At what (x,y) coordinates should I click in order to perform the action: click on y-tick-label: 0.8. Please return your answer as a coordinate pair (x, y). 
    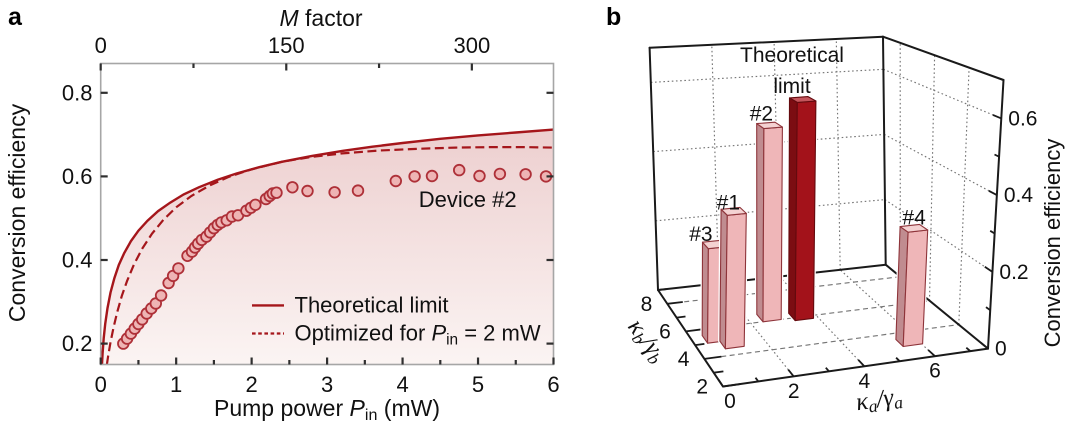
    Looking at the image, I should click on (77, 92).